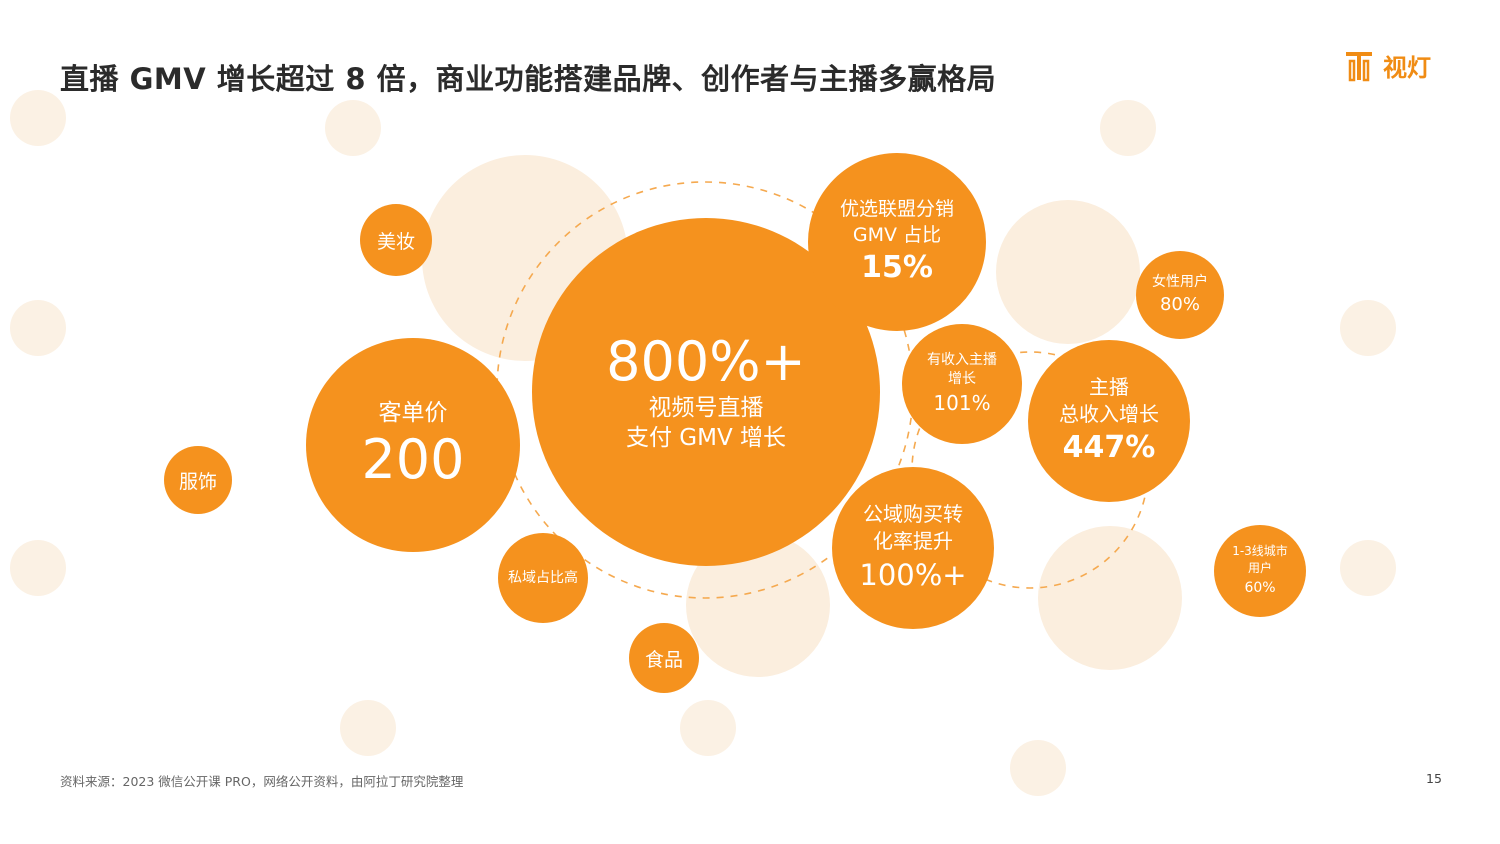 This screenshot has width=1500, height=844. I want to click on source-note: 资料来源：2023 微信公开课 PRO，网络公开资料，由阿拉丁研究院整理, so click(262, 781).